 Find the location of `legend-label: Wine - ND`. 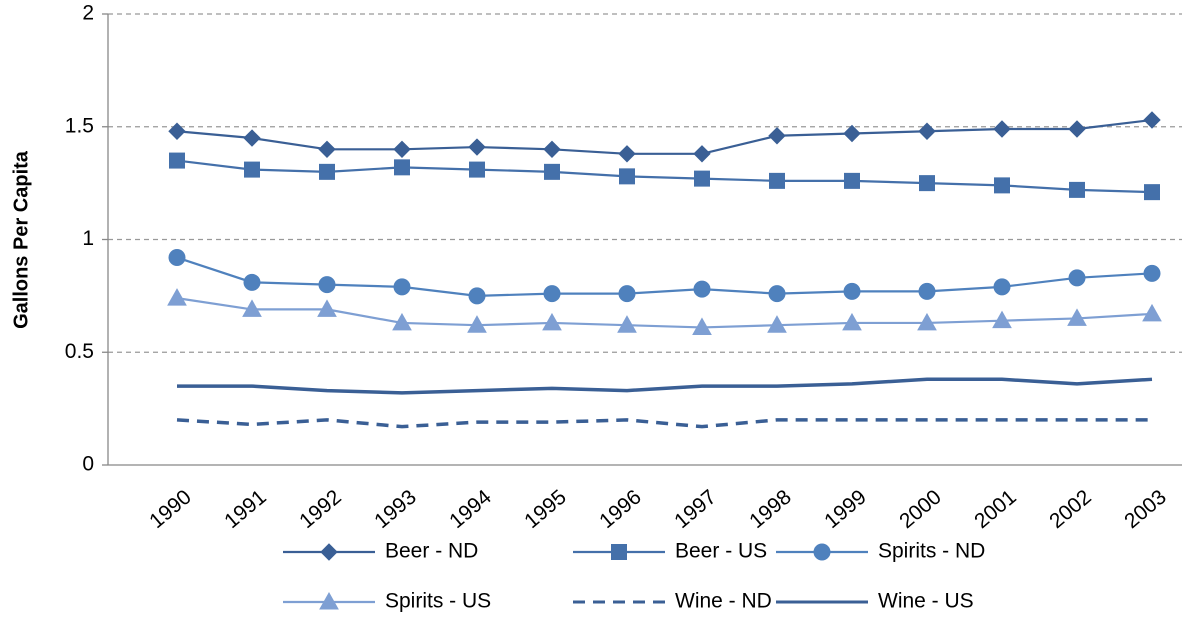

legend-label: Wine - ND is located at coordinates (723, 601).